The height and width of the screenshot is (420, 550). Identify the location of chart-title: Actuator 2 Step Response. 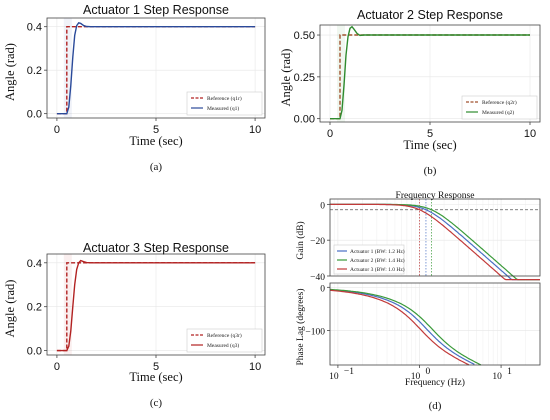
(430, 15).